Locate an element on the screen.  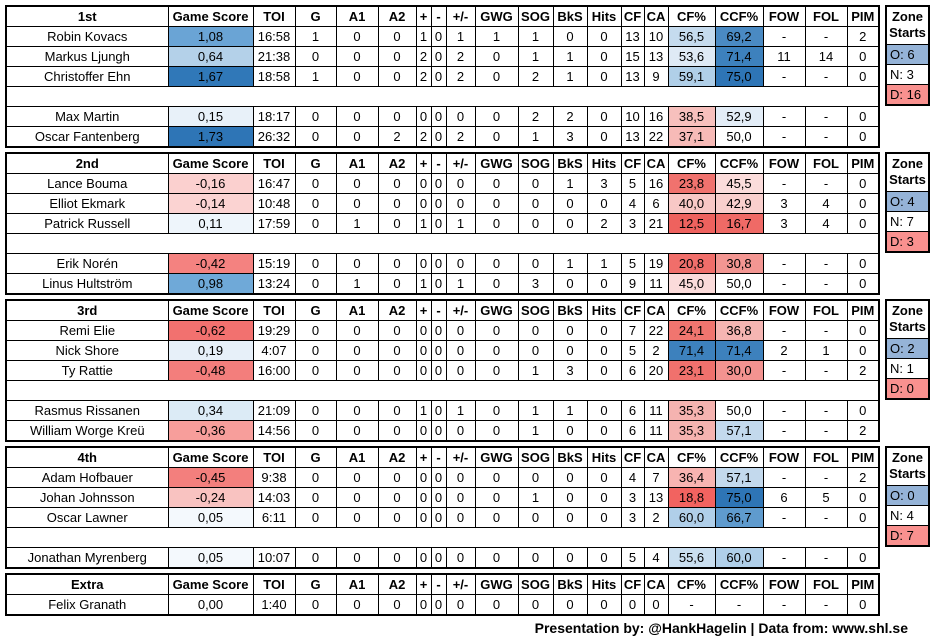
cell-minus: 0 is located at coordinates (438, 183).